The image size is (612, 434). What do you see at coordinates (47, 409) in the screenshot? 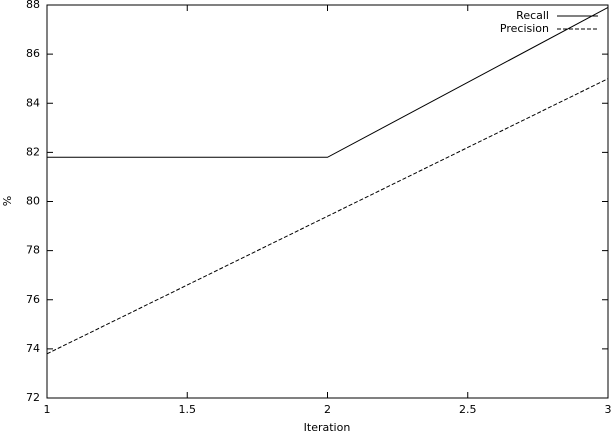
I see `x-tick-label: 1` at bounding box center [47, 409].